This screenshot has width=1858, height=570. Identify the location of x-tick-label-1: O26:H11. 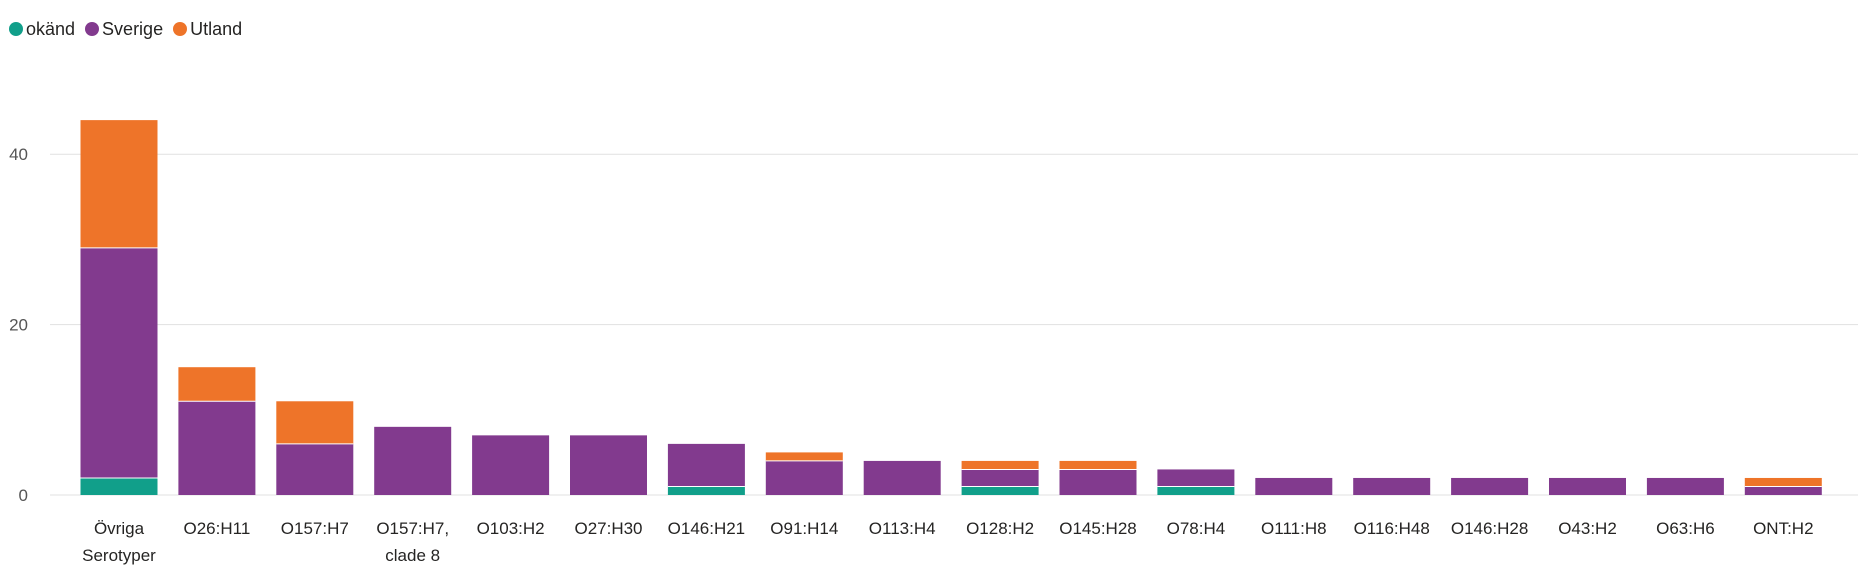
(217, 528).